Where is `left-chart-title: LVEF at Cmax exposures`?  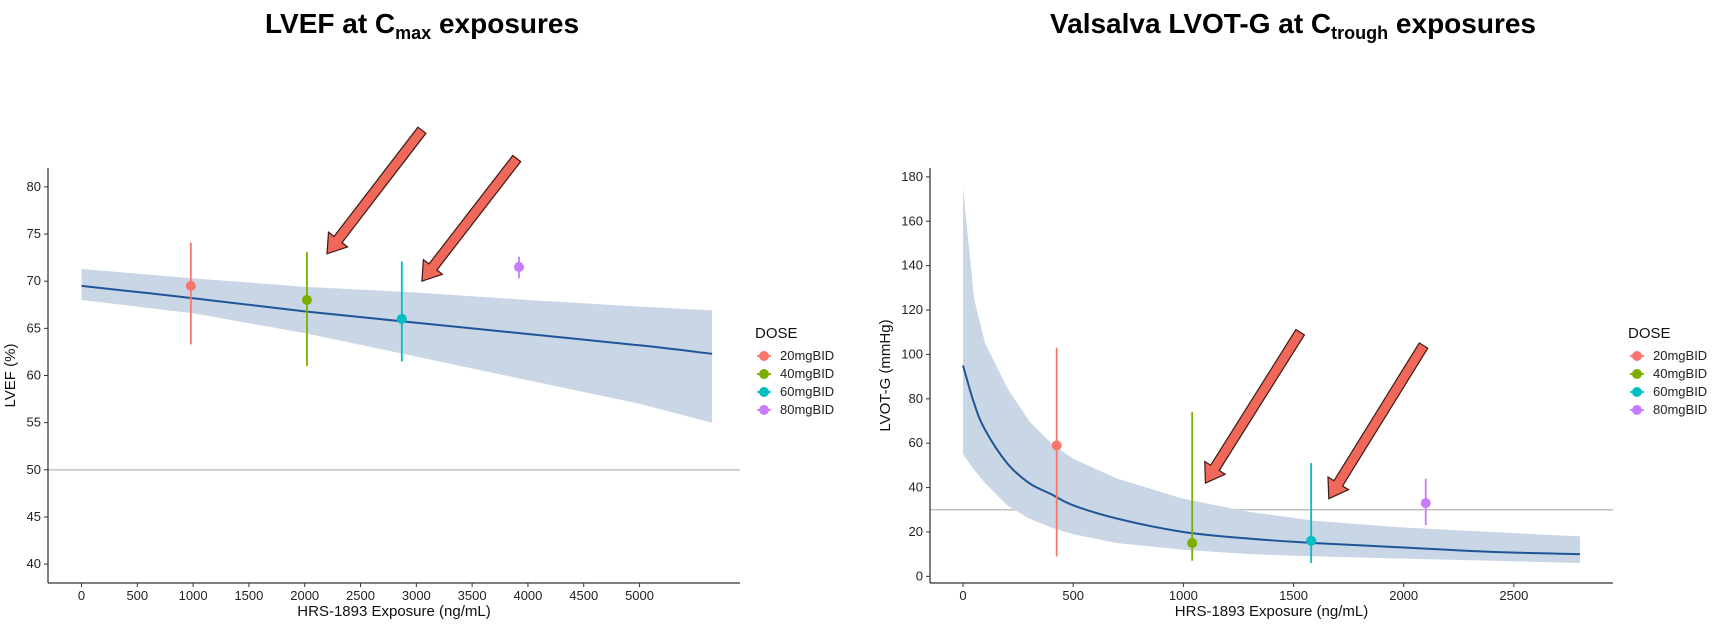 left-chart-title: LVEF at Cmax exposures is located at coordinates (422, 25).